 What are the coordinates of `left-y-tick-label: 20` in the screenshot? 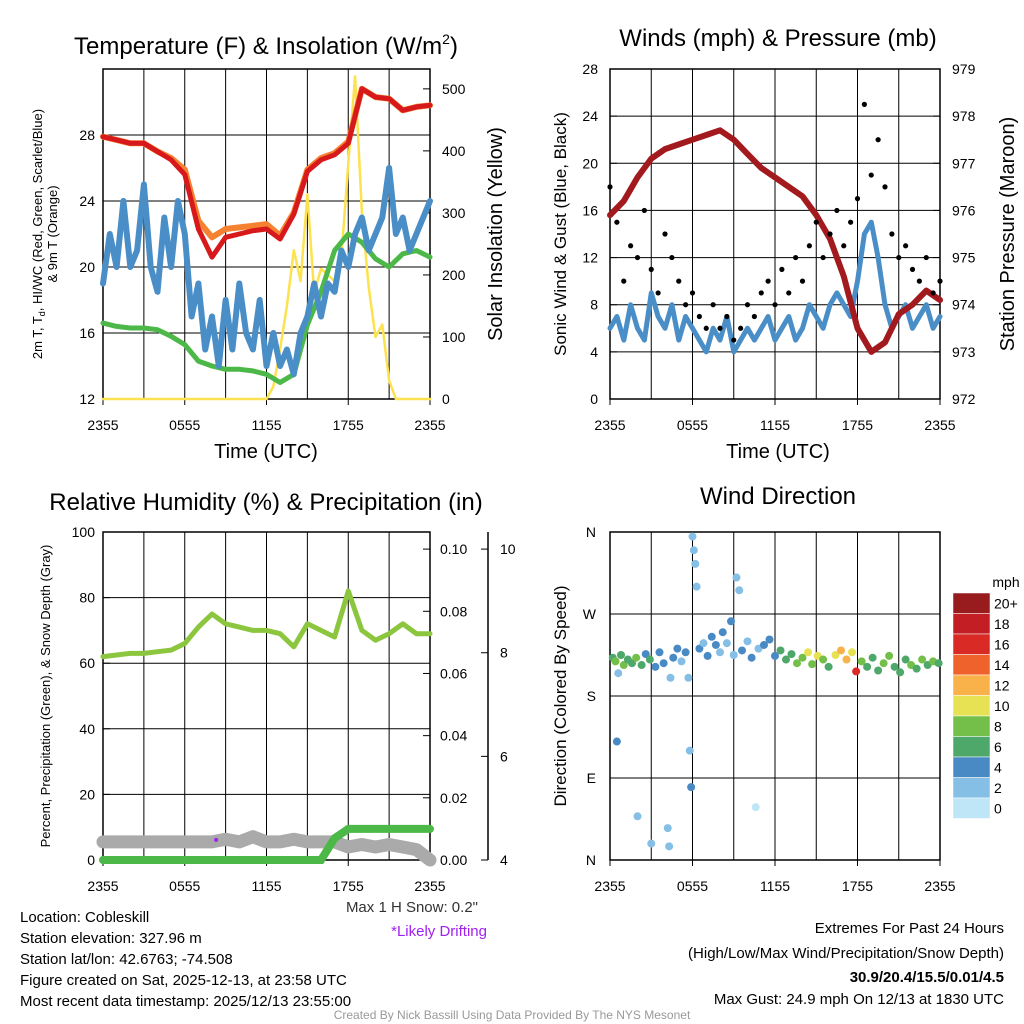 It's located at (87, 794).